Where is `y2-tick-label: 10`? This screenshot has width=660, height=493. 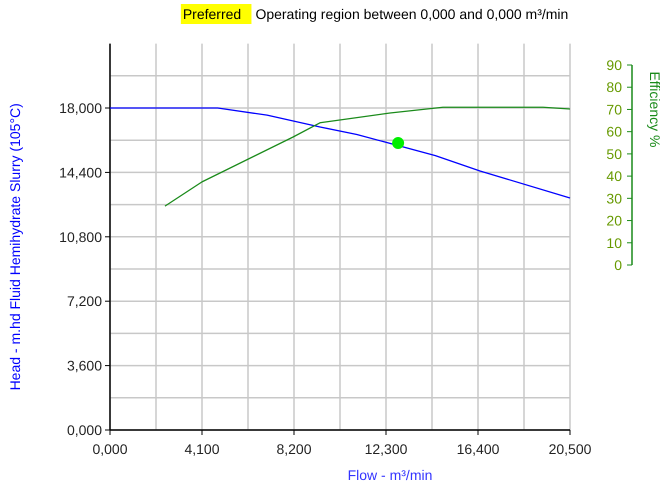
y2-tick-label: 10 is located at coordinates (614, 242).